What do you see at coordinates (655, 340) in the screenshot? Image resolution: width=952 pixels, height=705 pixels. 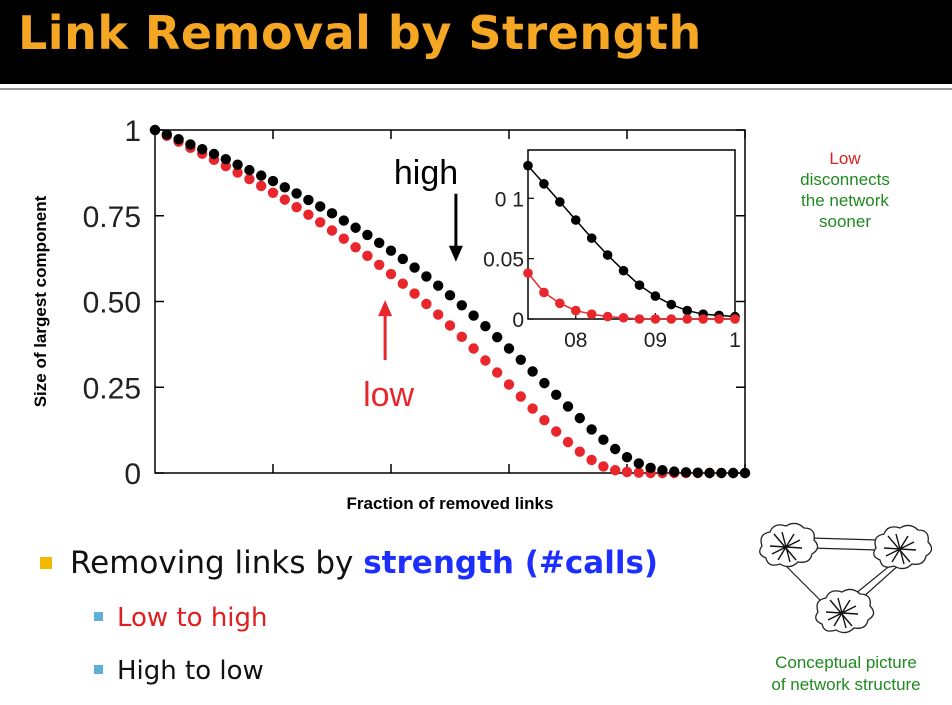 I see `inset-x-tick-label: 09` at bounding box center [655, 340].